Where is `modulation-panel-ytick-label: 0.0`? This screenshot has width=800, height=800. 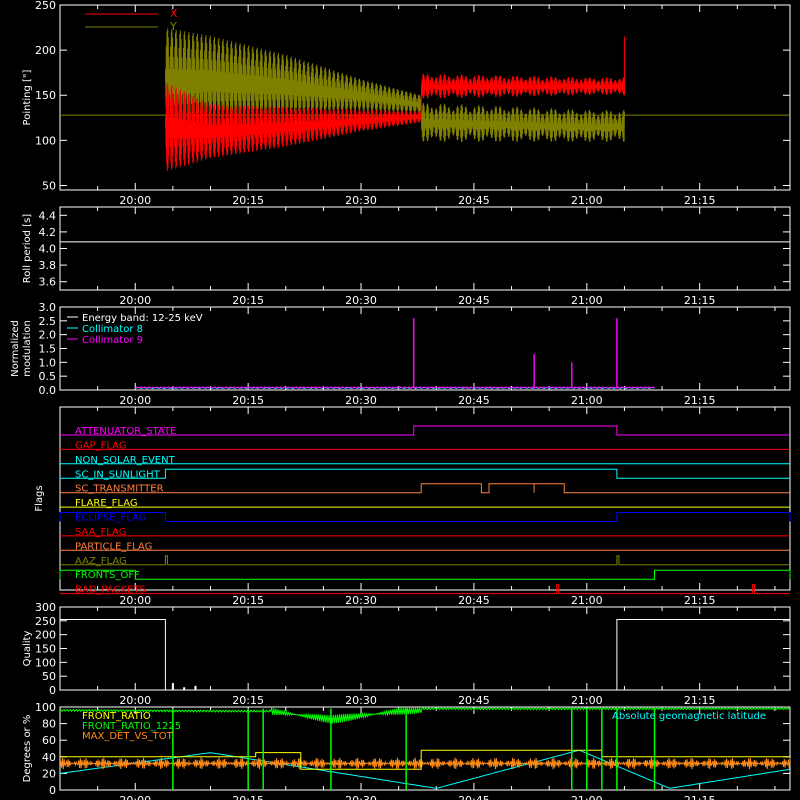 modulation-panel-ytick-label: 0.0 is located at coordinates (48, 390).